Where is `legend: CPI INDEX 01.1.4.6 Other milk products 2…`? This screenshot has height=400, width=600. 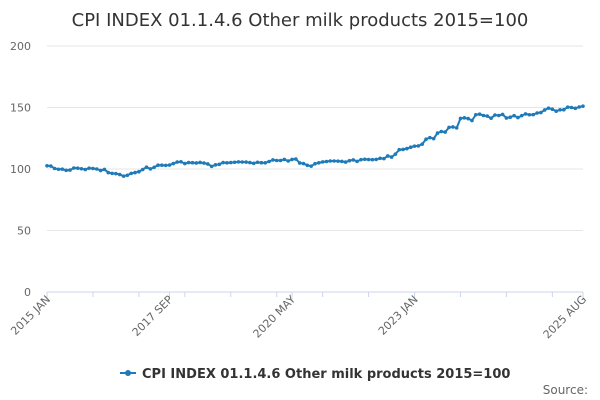
legend: CPI INDEX 01.1.4.6 Other milk products 2… is located at coordinates (315, 374).